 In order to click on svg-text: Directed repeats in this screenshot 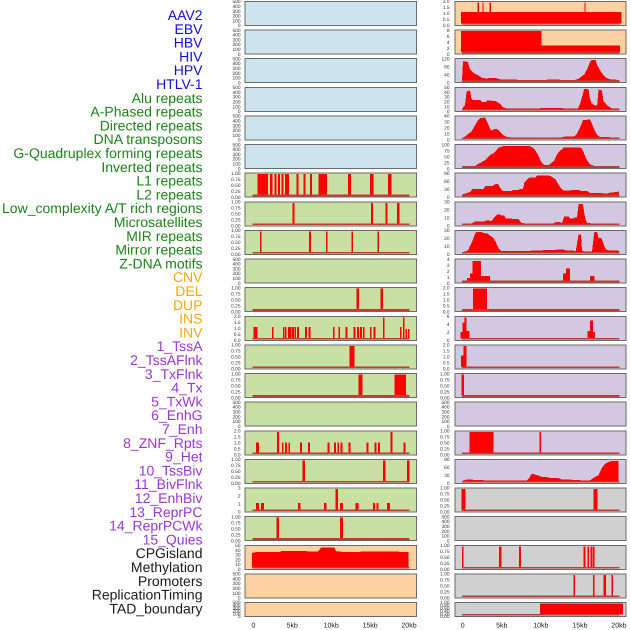, I will do `click(151, 125)`.